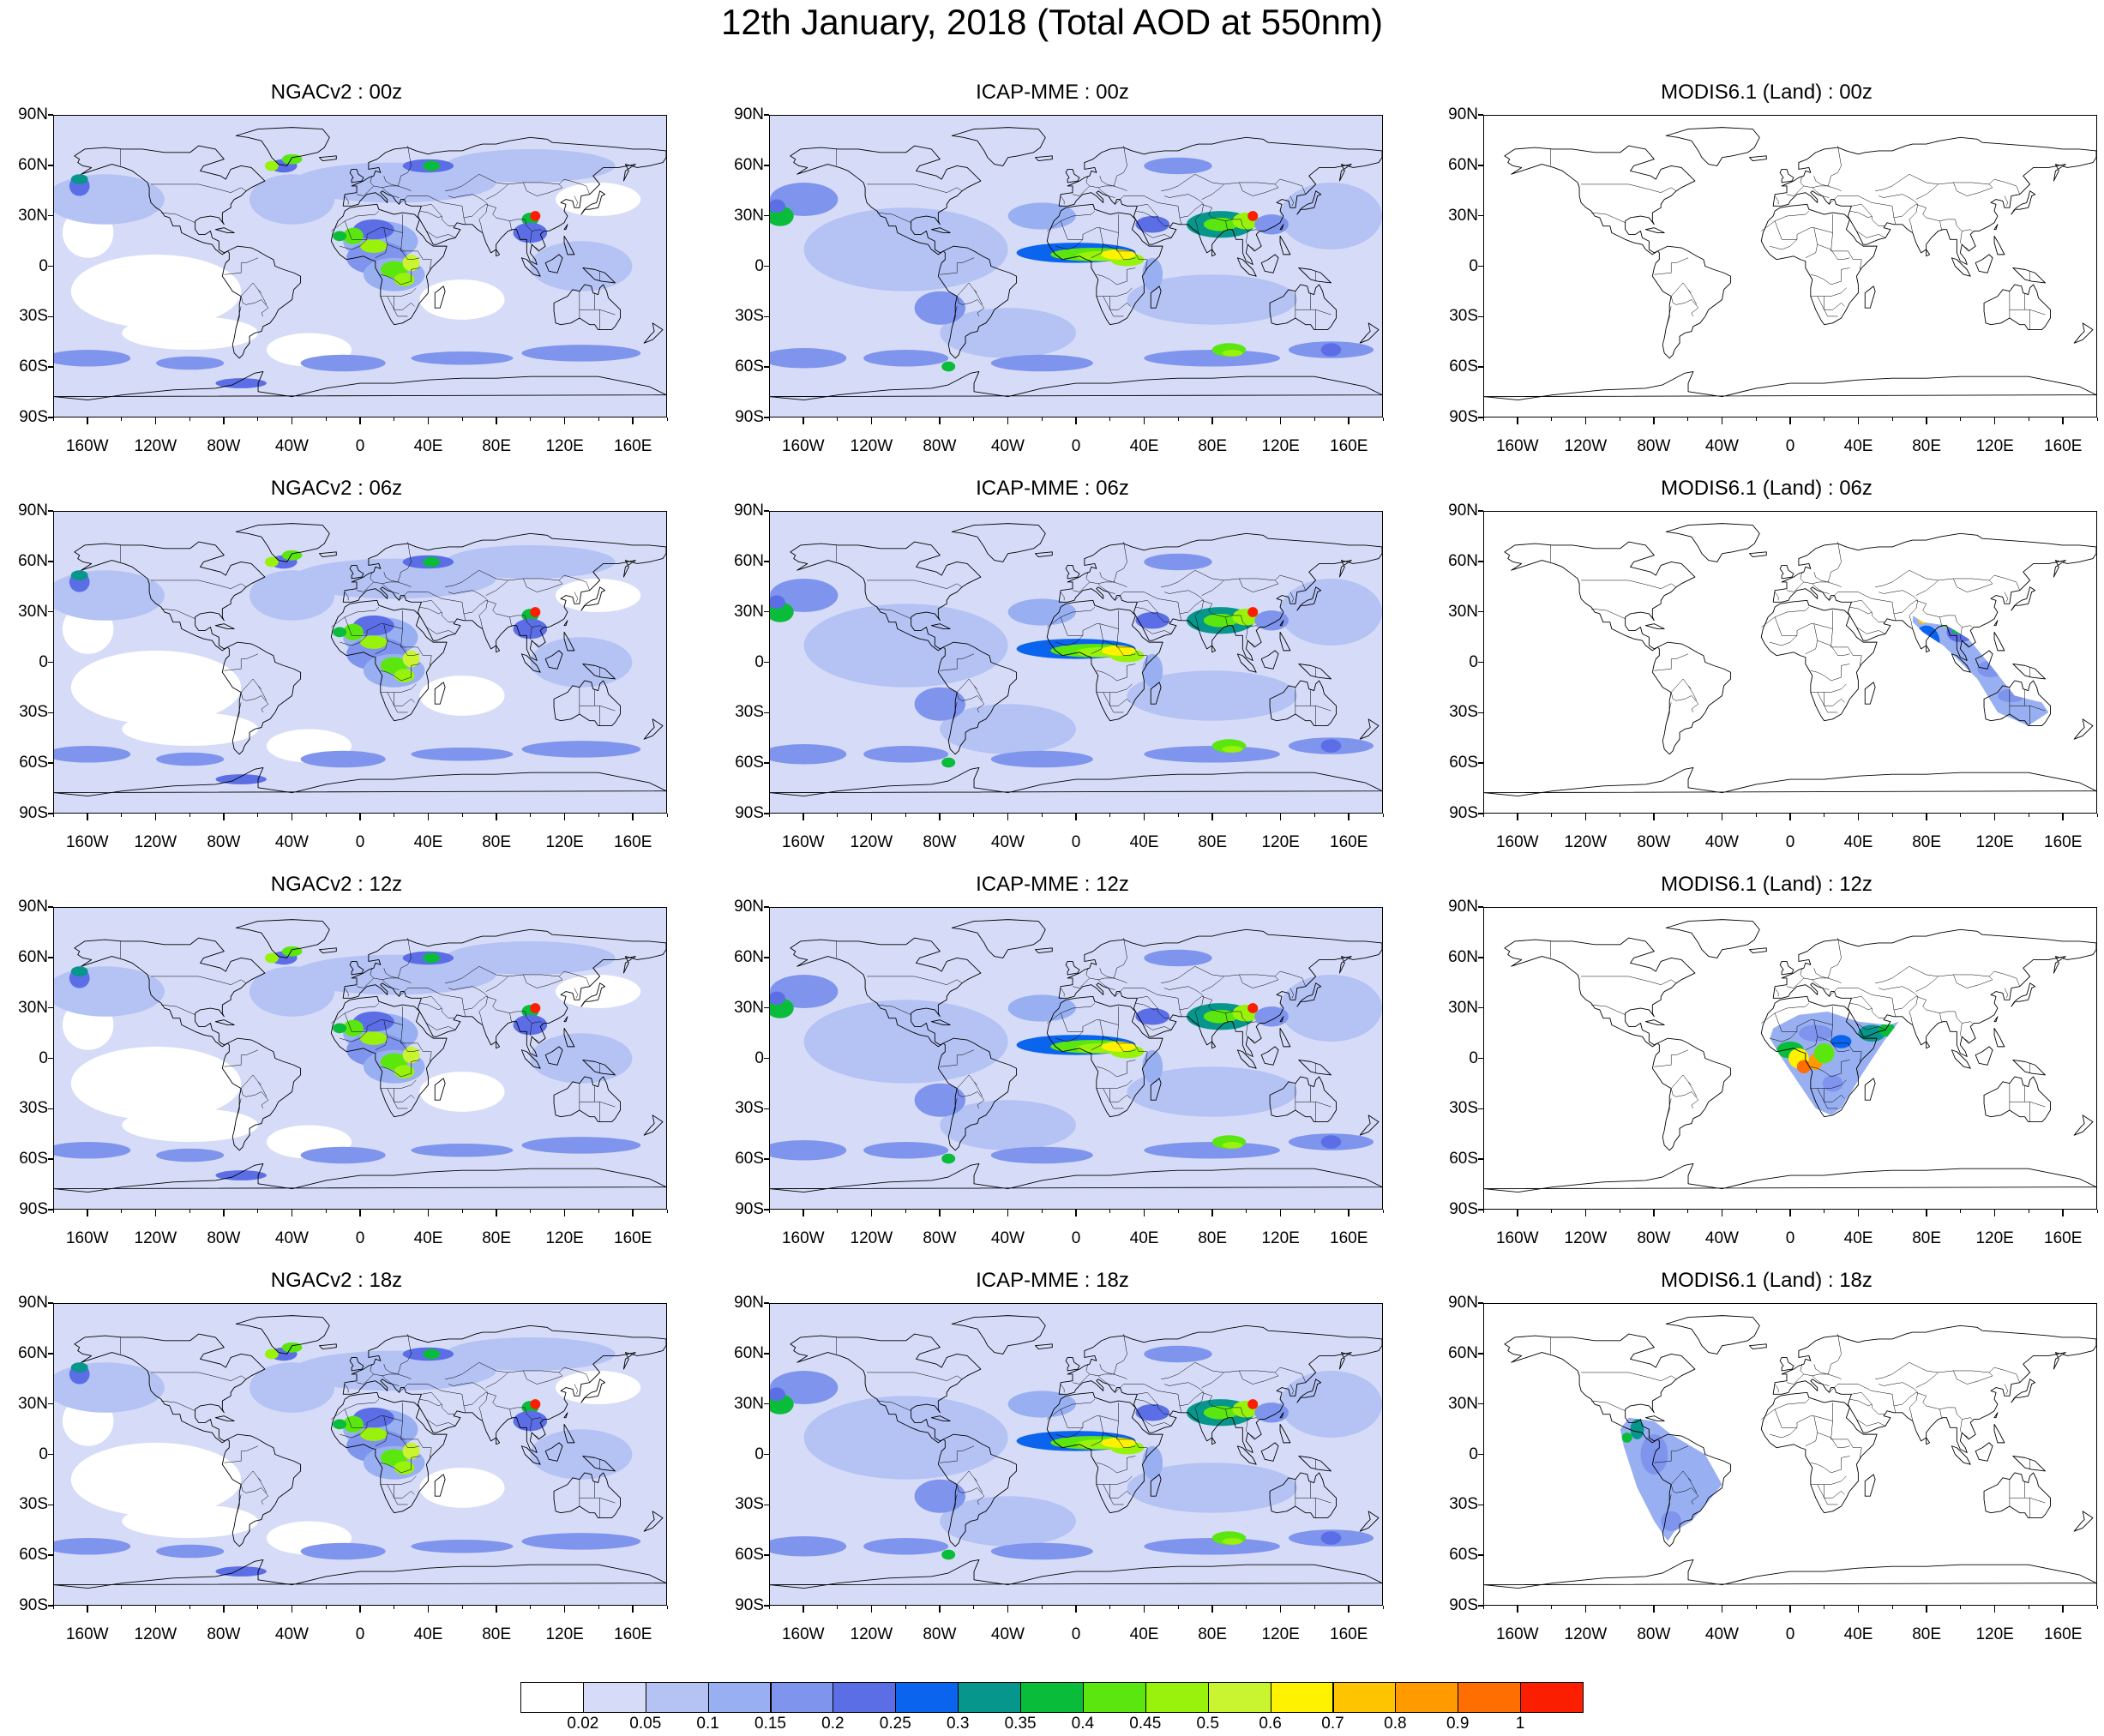 Image resolution: width=2104 pixels, height=1736 pixels. What do you see at coordinates (1654, 842) in the screenshot?
I see `longitude-label: 80W` at bounding box center [1654, 842].